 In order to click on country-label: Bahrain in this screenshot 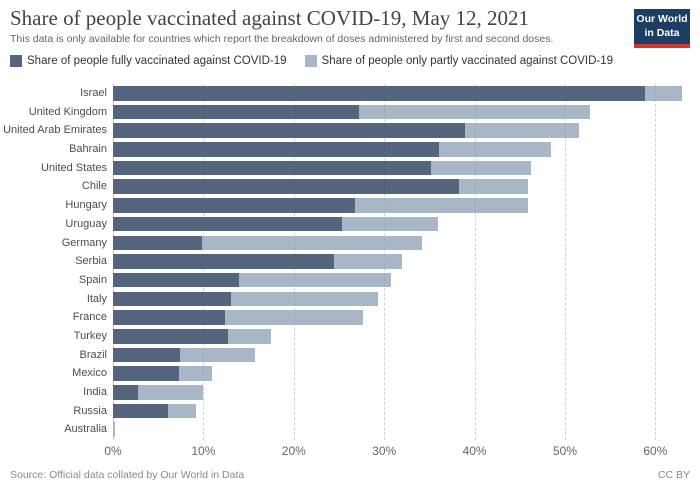, I will do `click(88, 149)`.